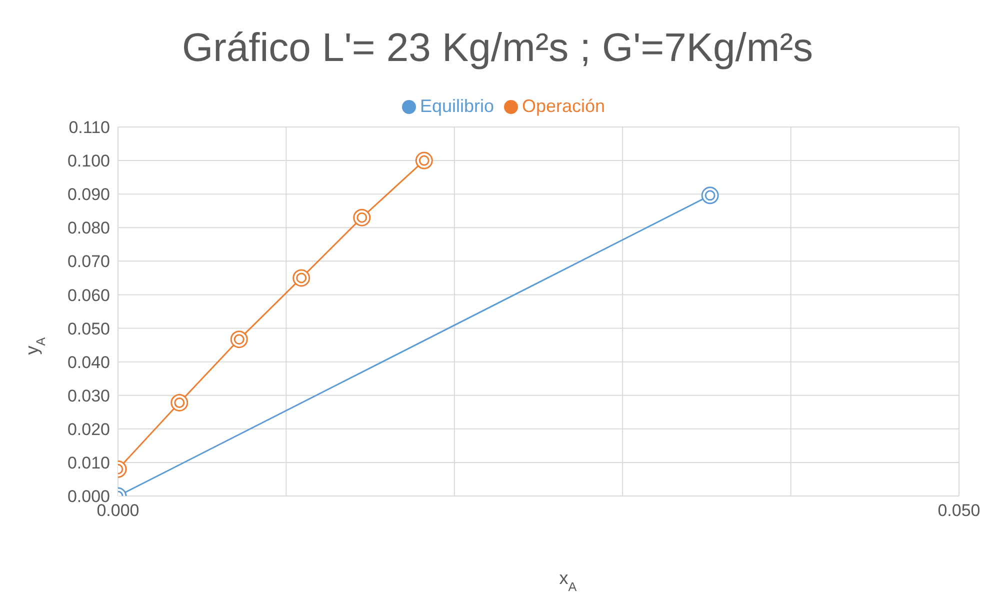 The width and height of the screenshot is (995, 612). Describe the element at coordinates (497, 48) in the screenshot. I see `chart-title: Gráfico L'= 23 Kg/m²s ; G'=7Kg/m²s` at that location.